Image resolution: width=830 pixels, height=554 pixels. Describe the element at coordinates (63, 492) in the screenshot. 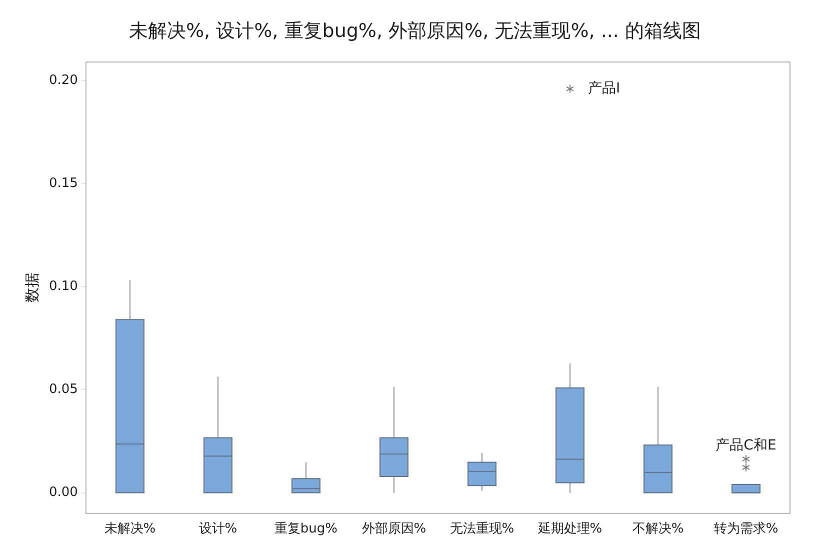

I see `y-tick-label: 0.00` at that location.